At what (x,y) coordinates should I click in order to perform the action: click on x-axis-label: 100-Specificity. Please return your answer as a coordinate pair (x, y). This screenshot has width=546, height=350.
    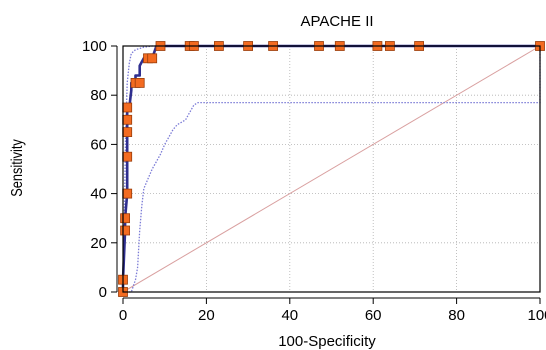
    Looking at the image, I should click on (327, 341).